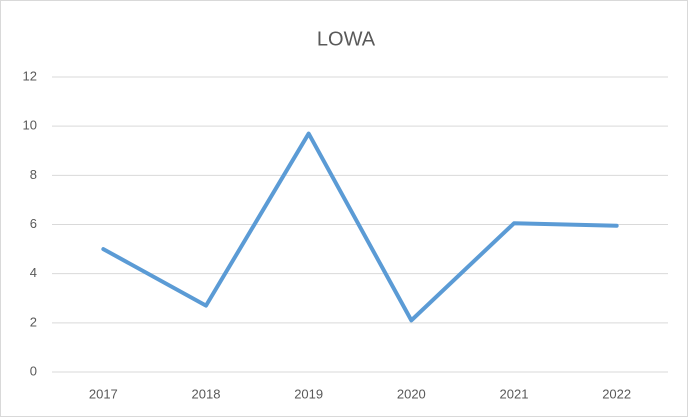 The image size is (688, 417). I want to click on y-tick-label: 10, so click(30, 125).